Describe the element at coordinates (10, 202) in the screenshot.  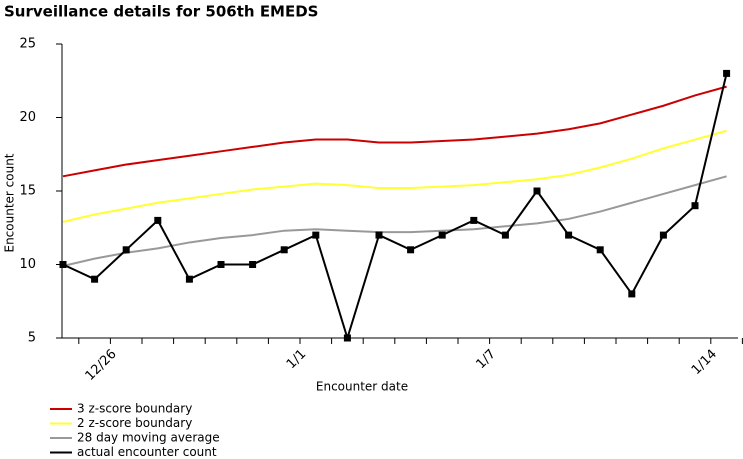
I see `y-axis-label: Encounter count` at that location.